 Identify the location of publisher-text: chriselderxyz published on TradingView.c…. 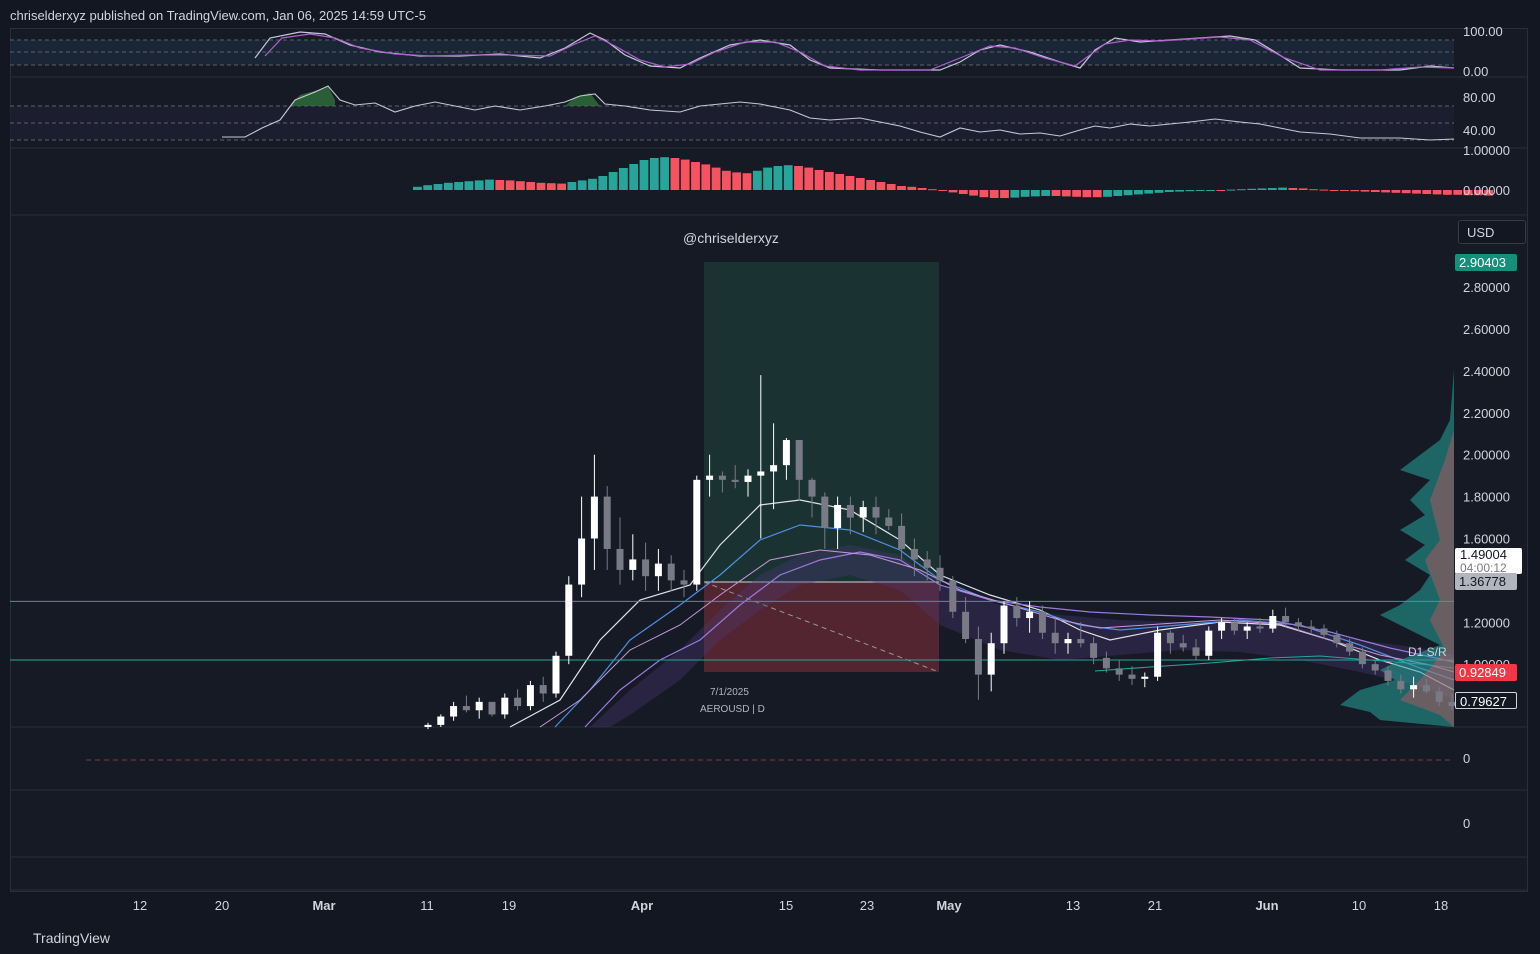
(218, 15).